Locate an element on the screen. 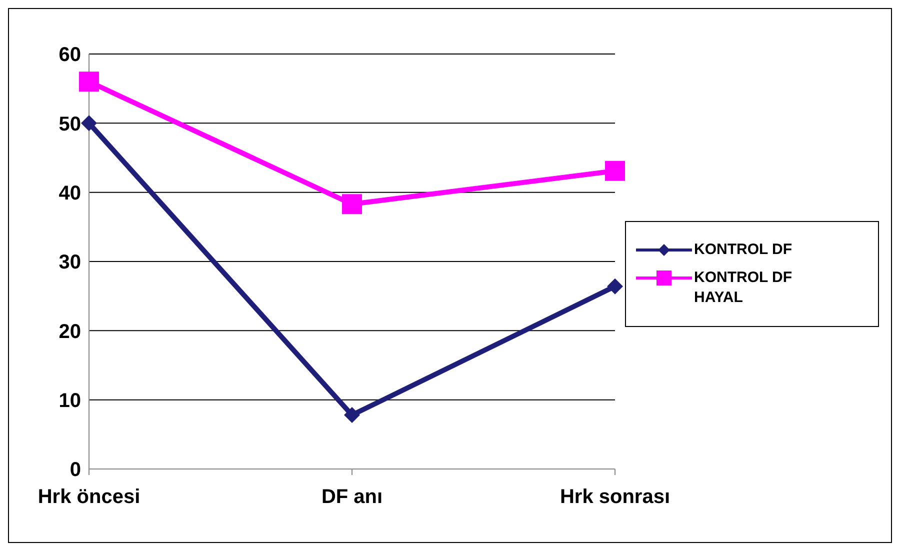 The width and height of the screenshot is (902, 553). y-tick-label: 50 is located at coordinates (69, 124).